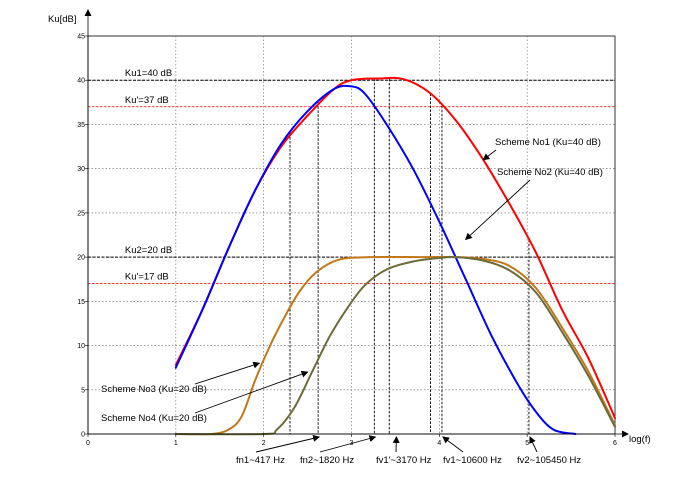  Describe the element at coordinates (81, 37) in the screenshot. I see `y-tick-label: 45` at that location.